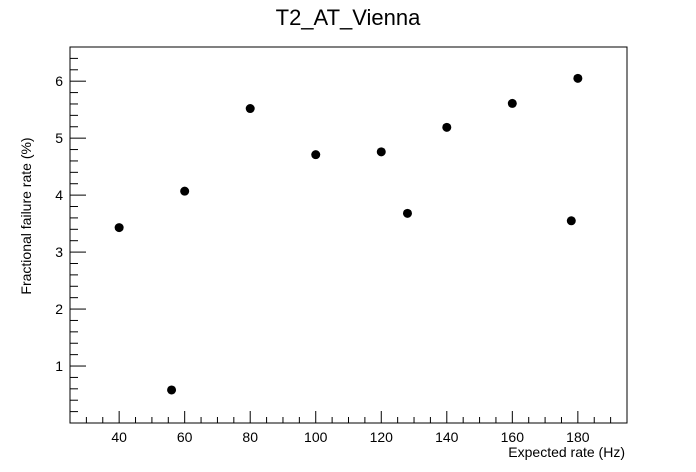 The image size is (696, 472). I want to click on x-tick-label: 40, so click(119, 437).